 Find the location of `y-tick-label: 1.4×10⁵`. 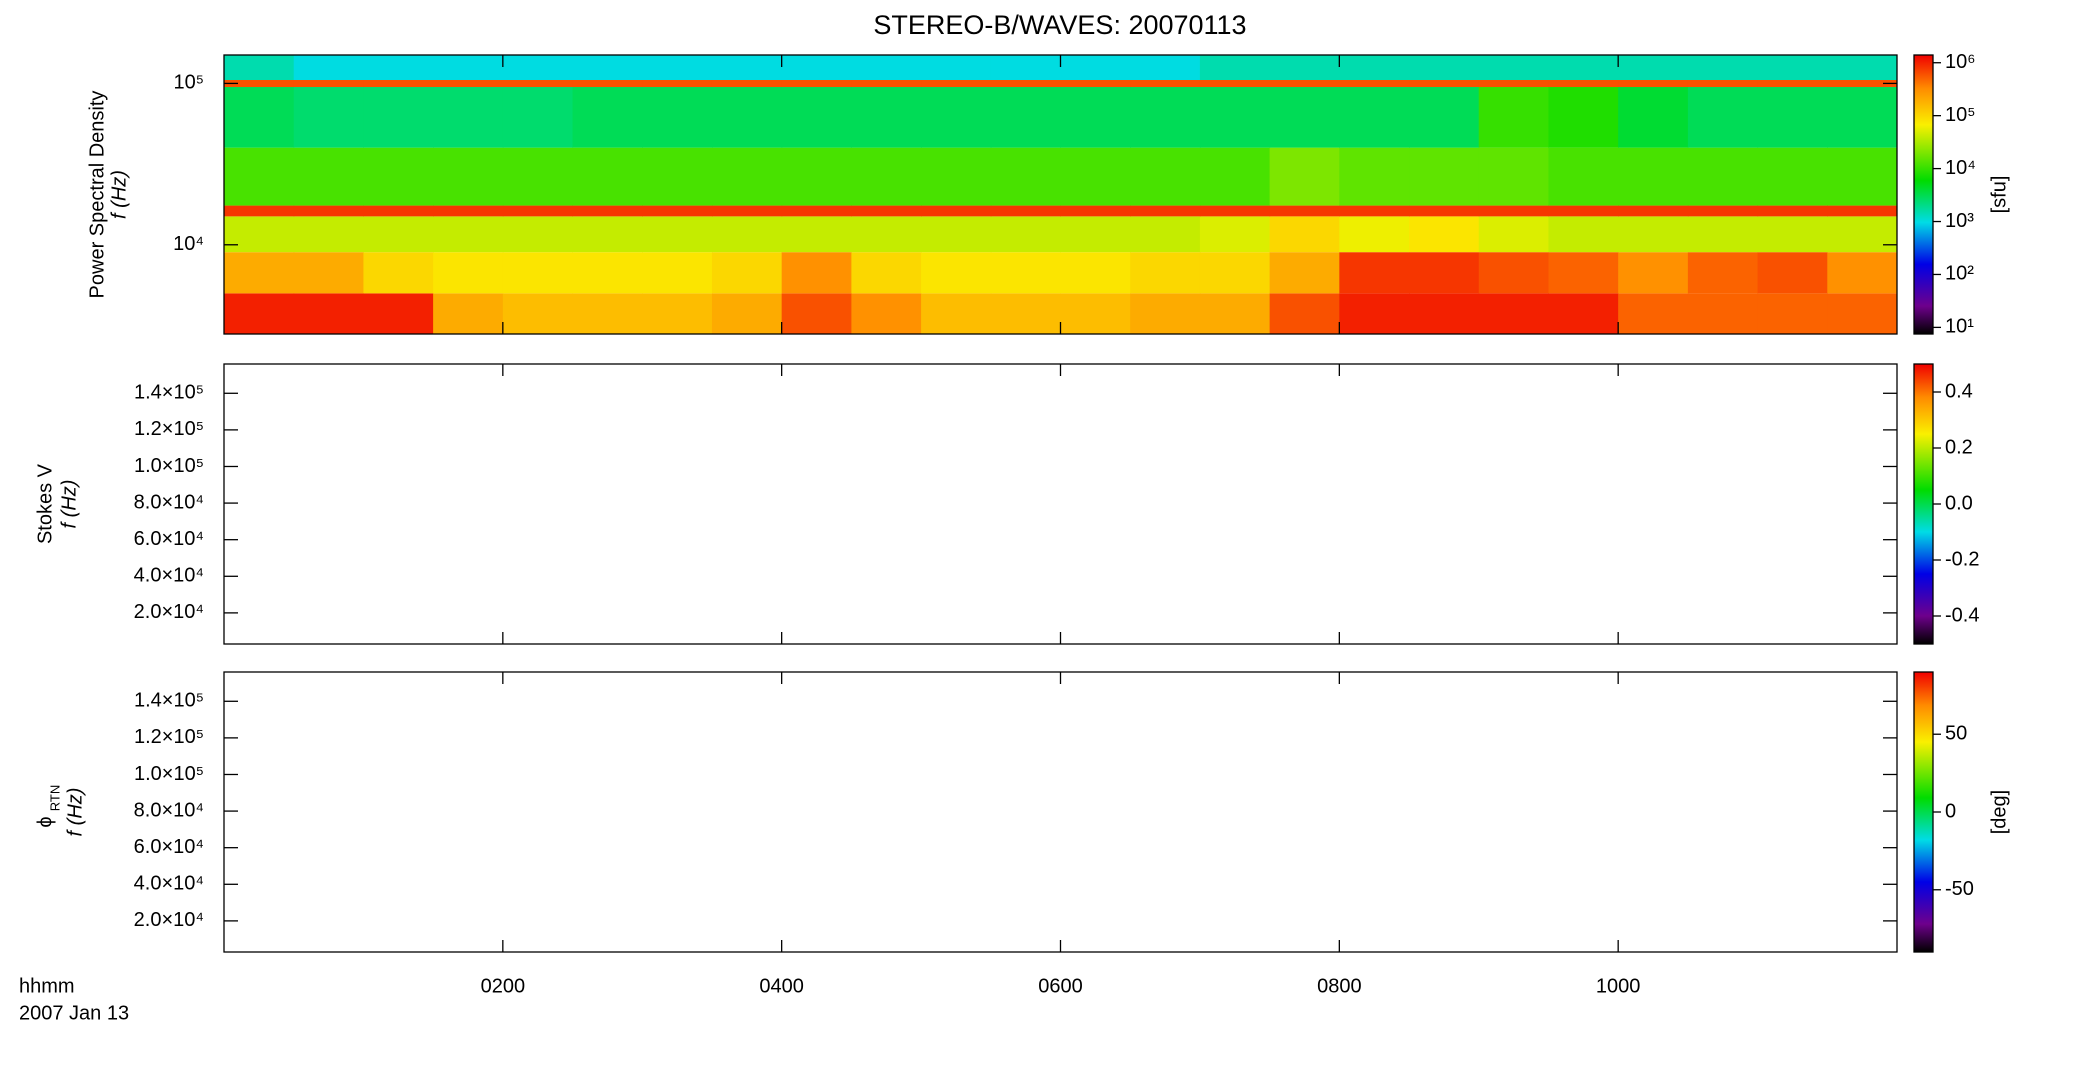

y-tick-label: 1.4×10⁵ is located at coordinates (169, 393).